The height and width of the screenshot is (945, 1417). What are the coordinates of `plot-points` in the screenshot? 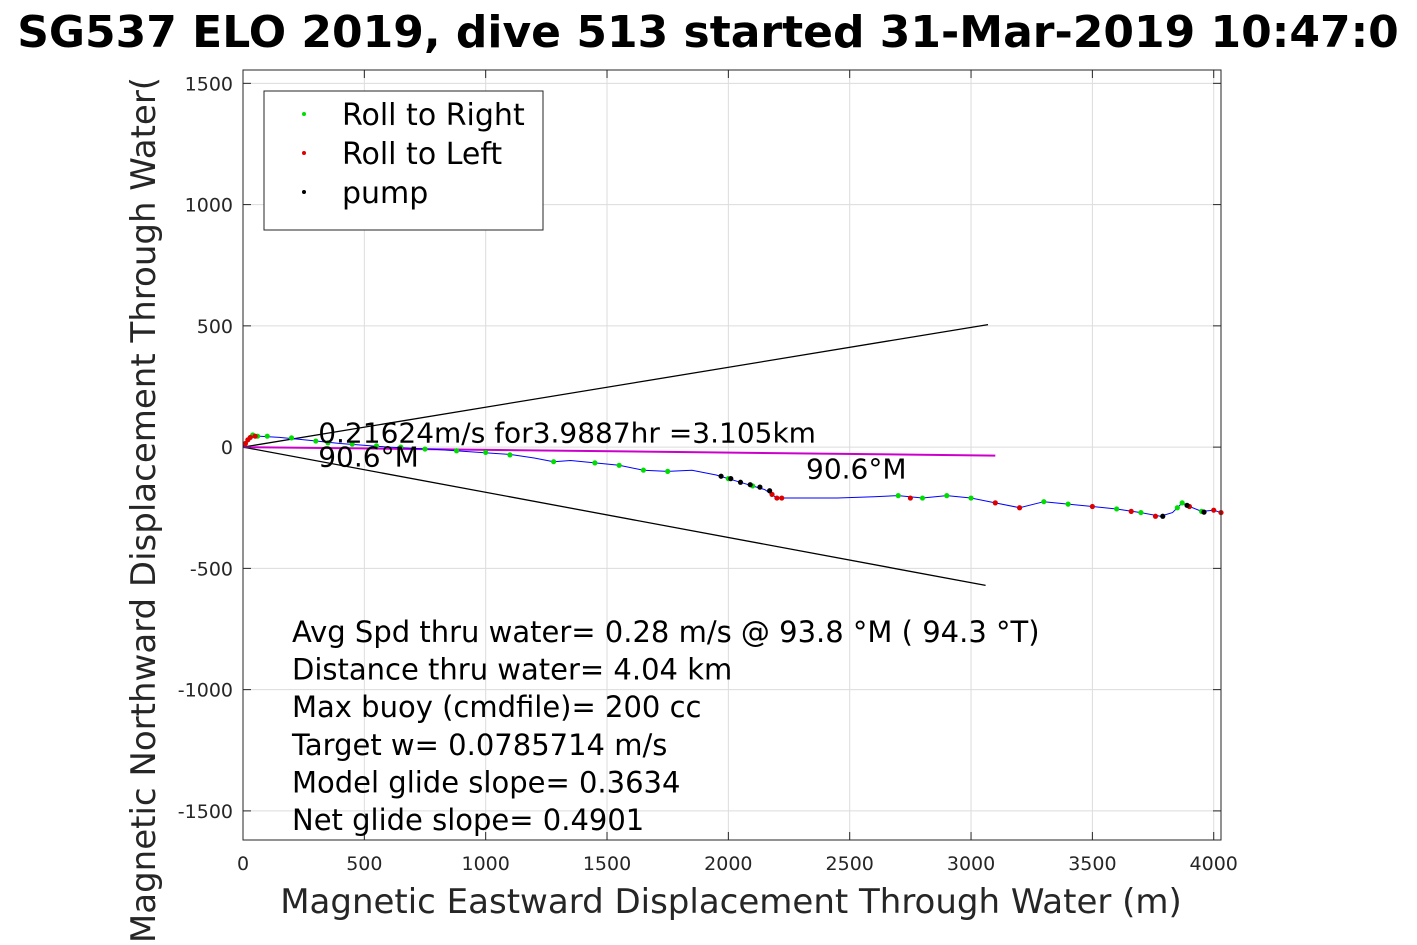 It's located at (733, 475).